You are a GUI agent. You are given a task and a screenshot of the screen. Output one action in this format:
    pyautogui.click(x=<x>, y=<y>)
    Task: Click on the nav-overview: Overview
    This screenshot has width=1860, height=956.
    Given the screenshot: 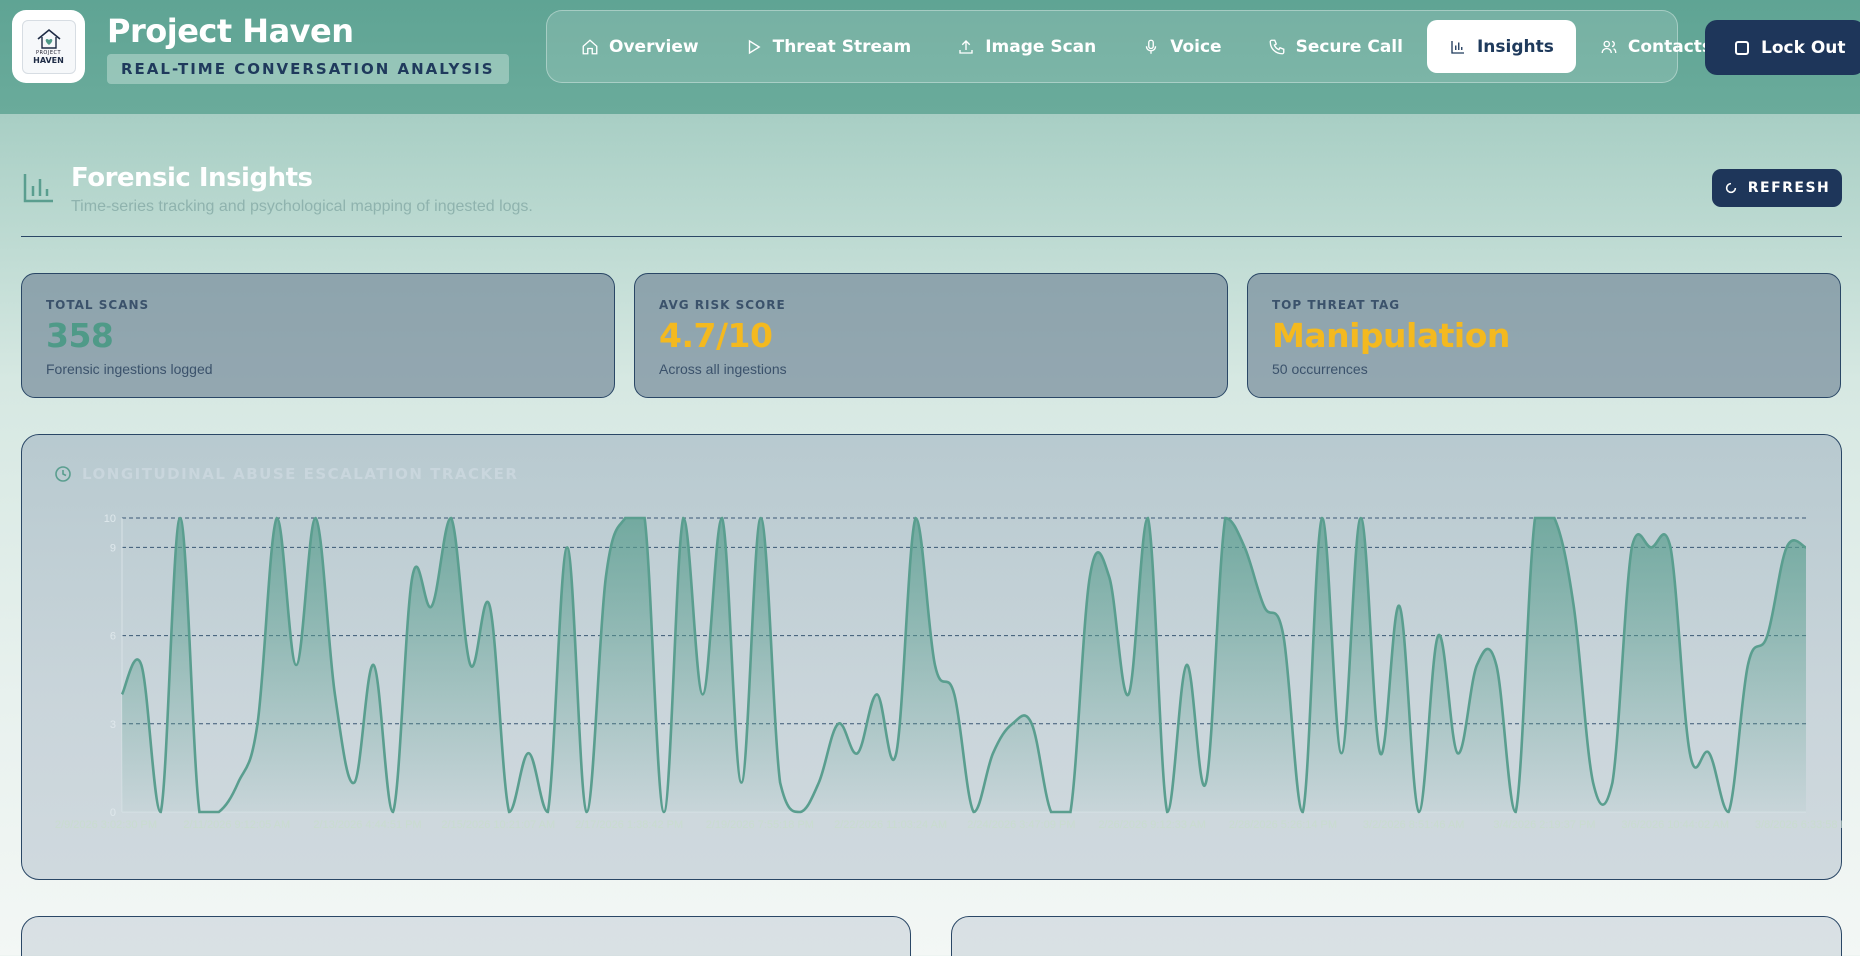 What is the action you would take?
    pyautogui.click(x=640, y=46)
    